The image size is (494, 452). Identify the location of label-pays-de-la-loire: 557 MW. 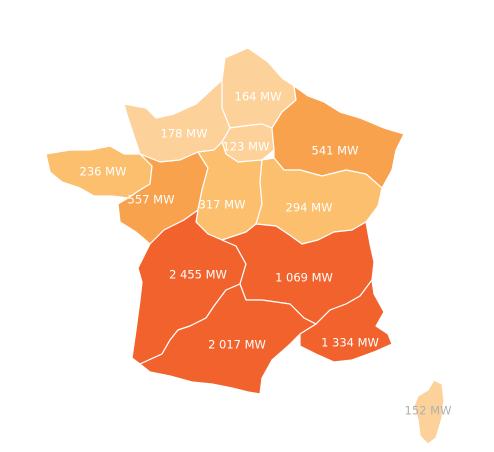
(151, 200).